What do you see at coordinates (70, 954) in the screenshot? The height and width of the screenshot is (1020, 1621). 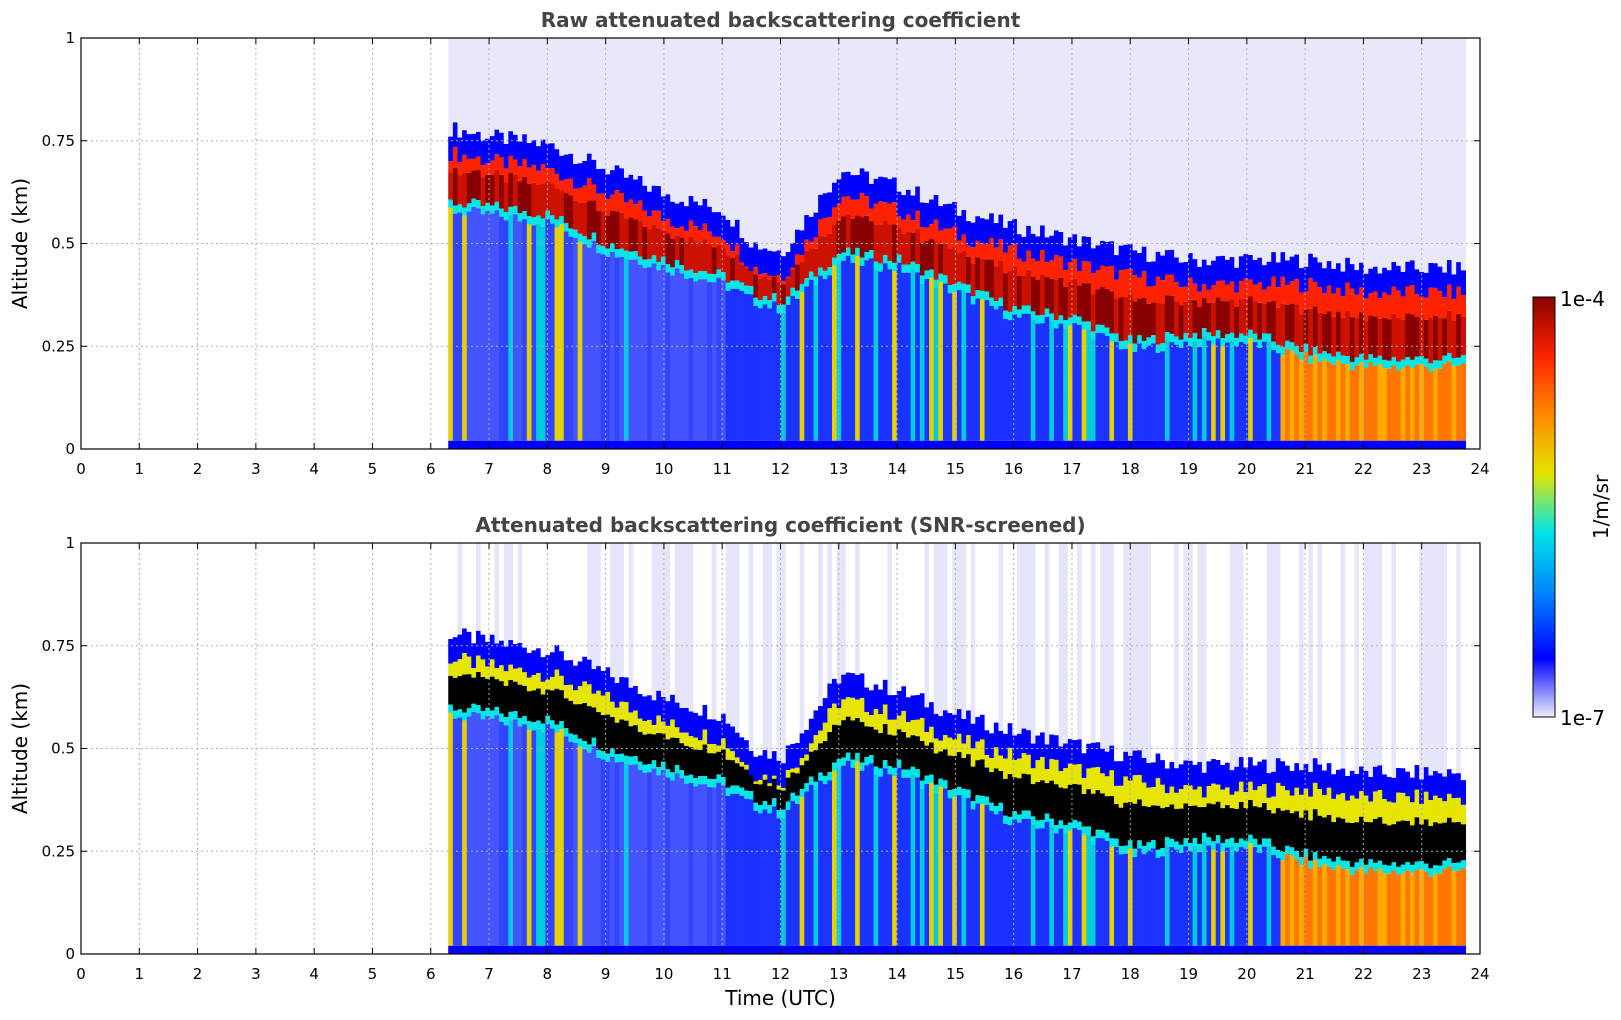 I see `y-tick-label: 0` at bounding box center [70, 954].